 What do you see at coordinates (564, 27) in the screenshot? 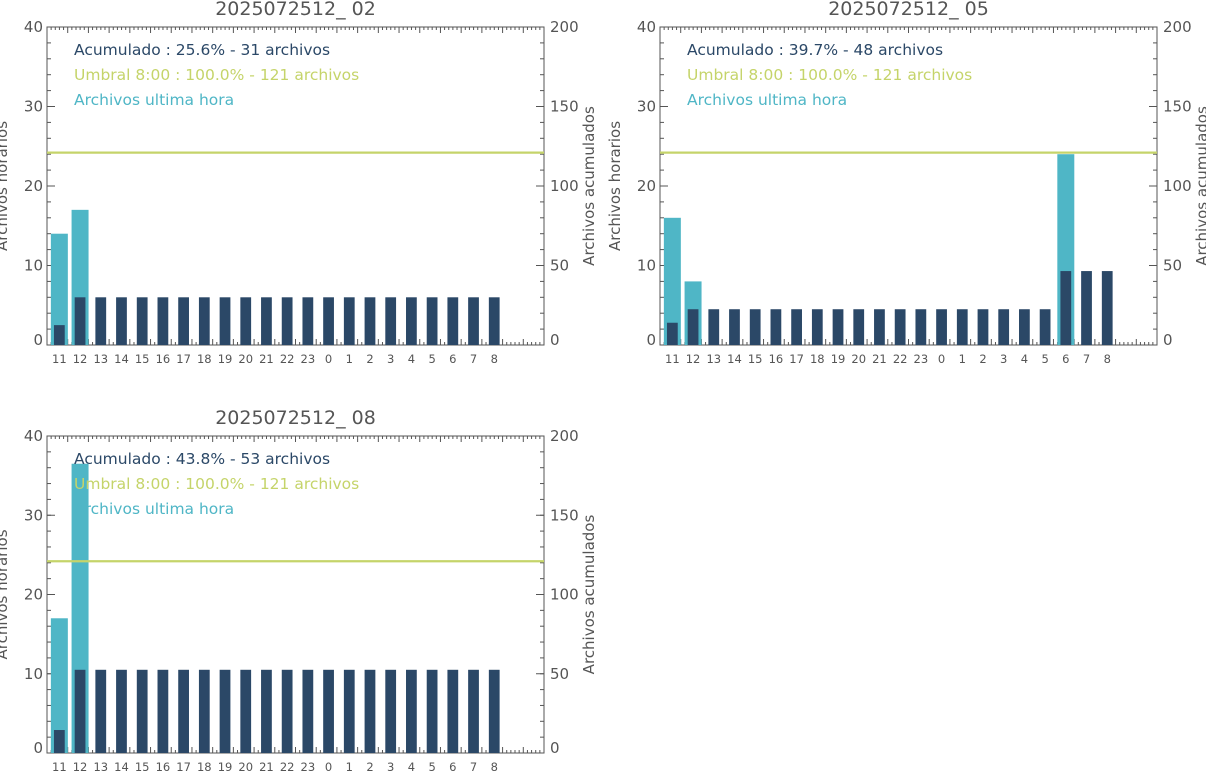
I see `y2-tick-label: 200` at bounding box center [564, 27].